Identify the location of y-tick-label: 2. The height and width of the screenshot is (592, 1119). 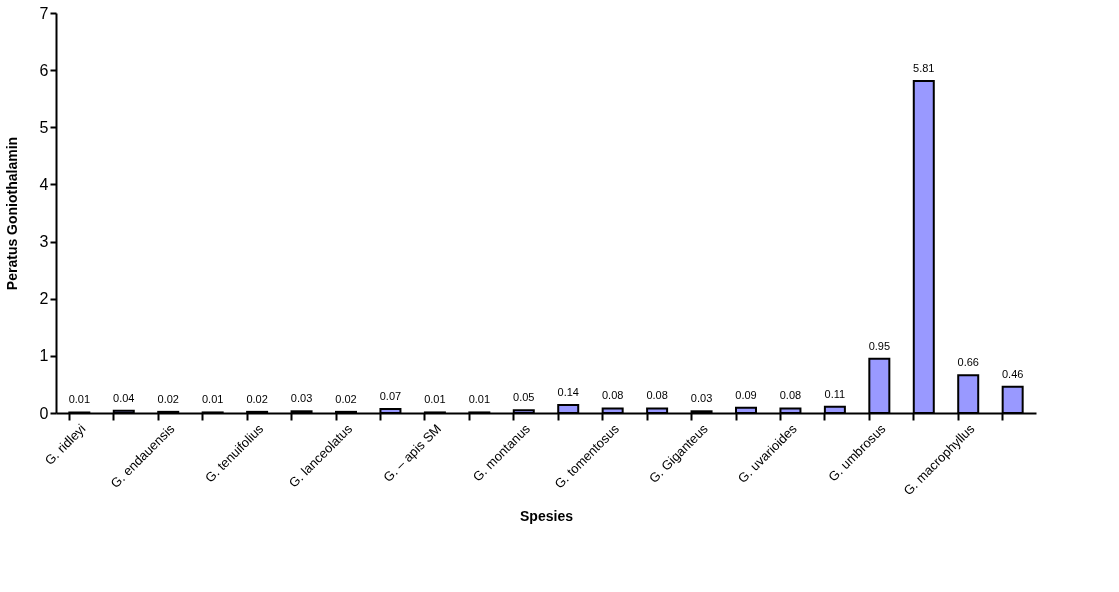
(44, 299).